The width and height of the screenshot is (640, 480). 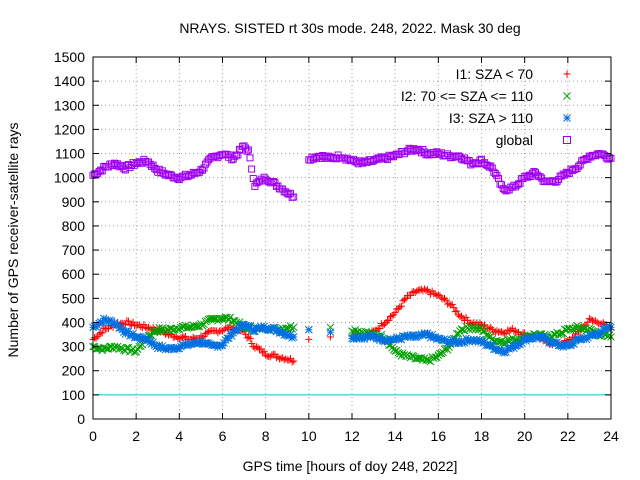 I want to click on y-tick-label: 1300, so click(x=69, y=105).